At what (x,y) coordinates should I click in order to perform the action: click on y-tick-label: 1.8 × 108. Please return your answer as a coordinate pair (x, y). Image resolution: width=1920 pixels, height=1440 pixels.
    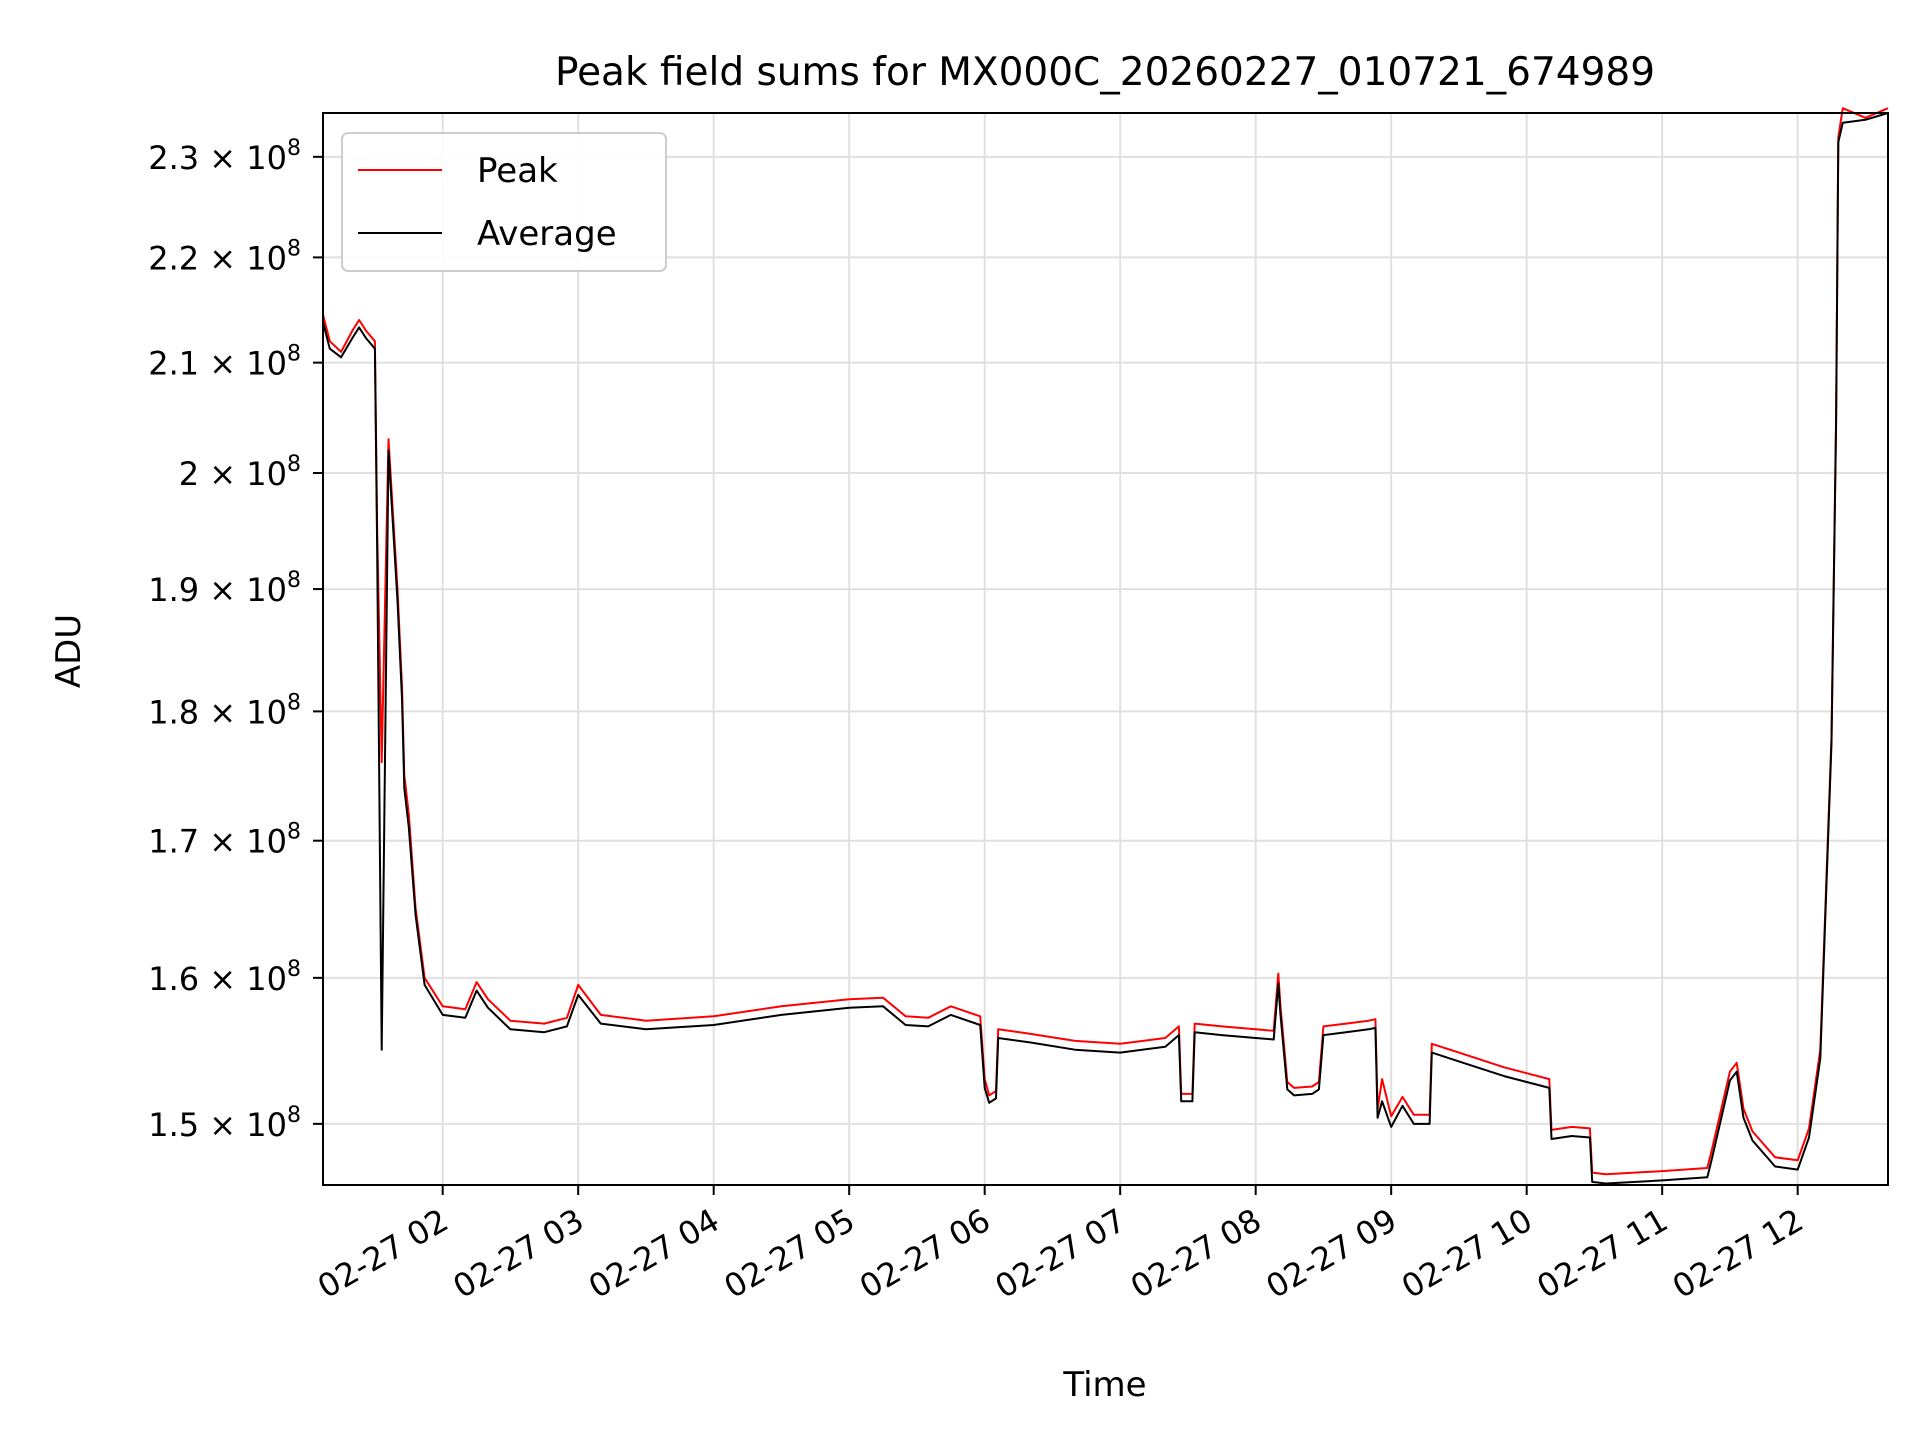
    Looking at the image, I should click on (224, 710).